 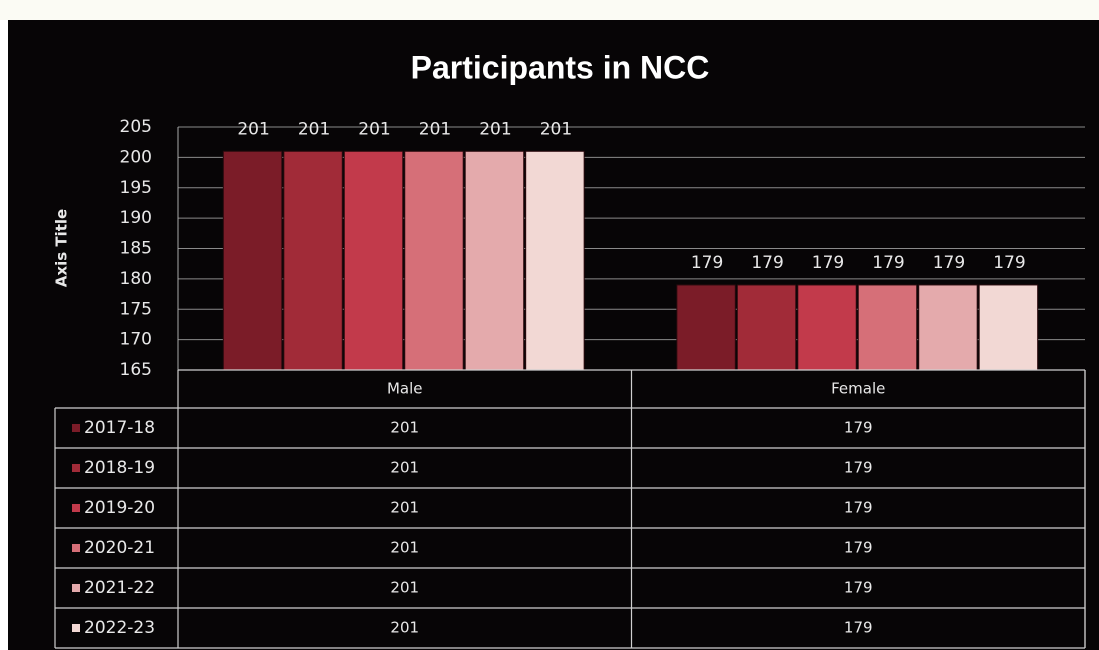 I want to click on y-tick-label: 205, so click(x=136, y=127).